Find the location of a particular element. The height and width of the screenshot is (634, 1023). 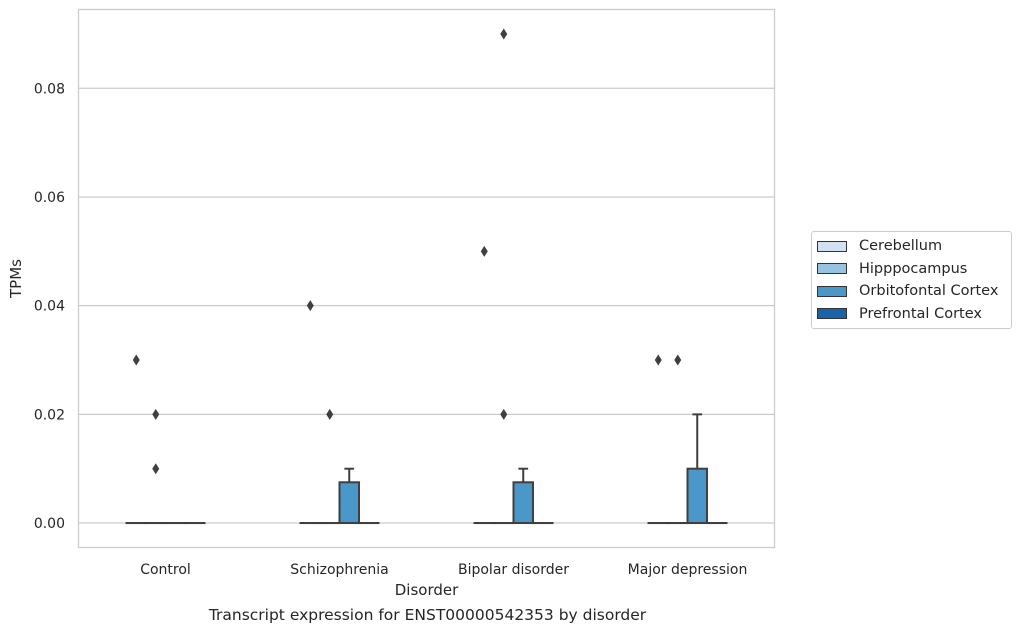

y-tick-label: 0.02 is located at coordinates (49, 415).